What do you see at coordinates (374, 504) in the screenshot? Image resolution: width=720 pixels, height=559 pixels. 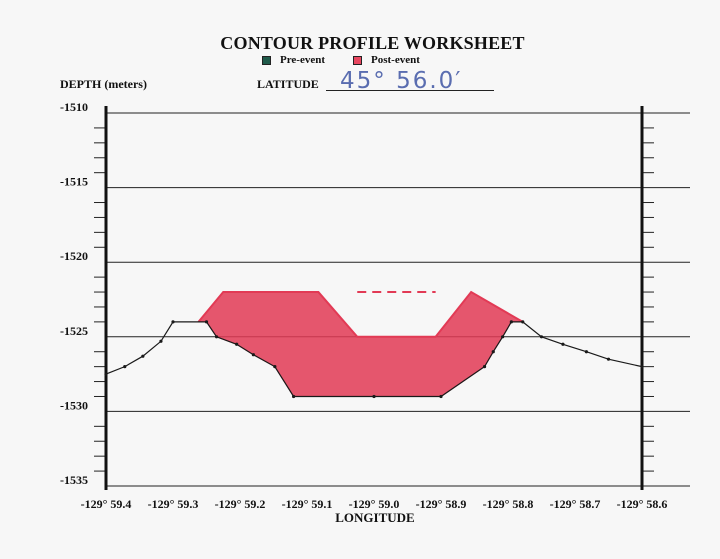 I see `x-tick-label: -129° 59.0` at bounding box center [374, 504].